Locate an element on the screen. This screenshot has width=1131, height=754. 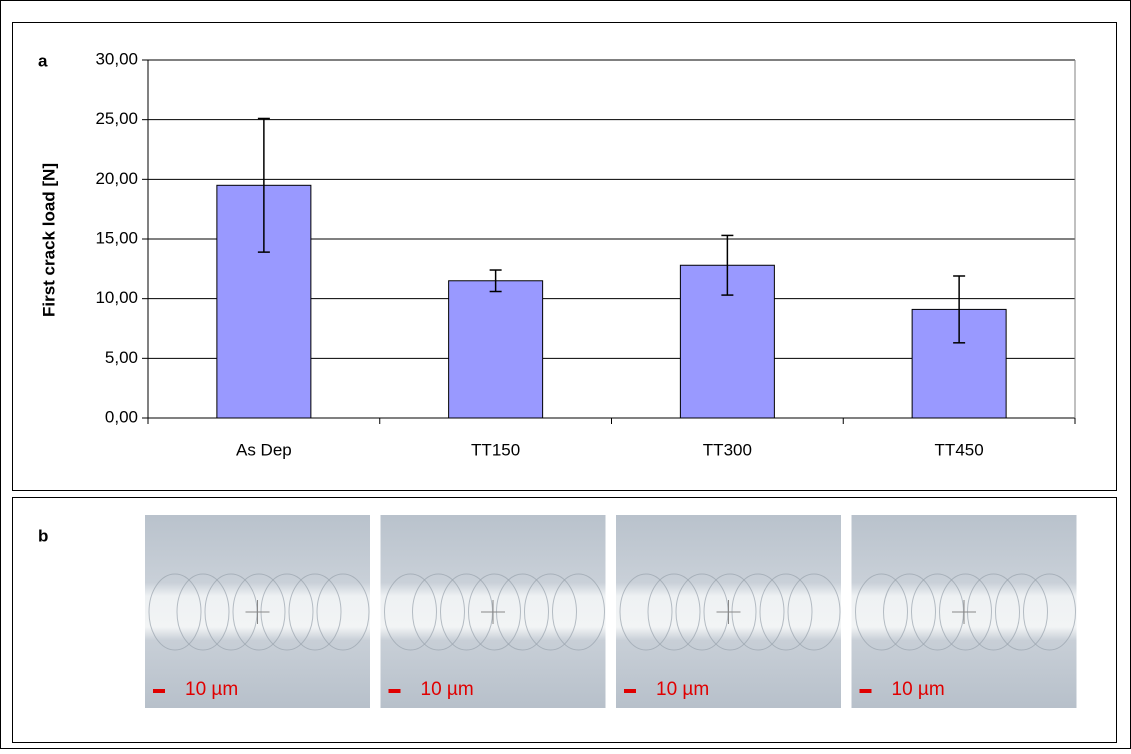
x-tick-label: TT300 is located at coordinates (727, 449).